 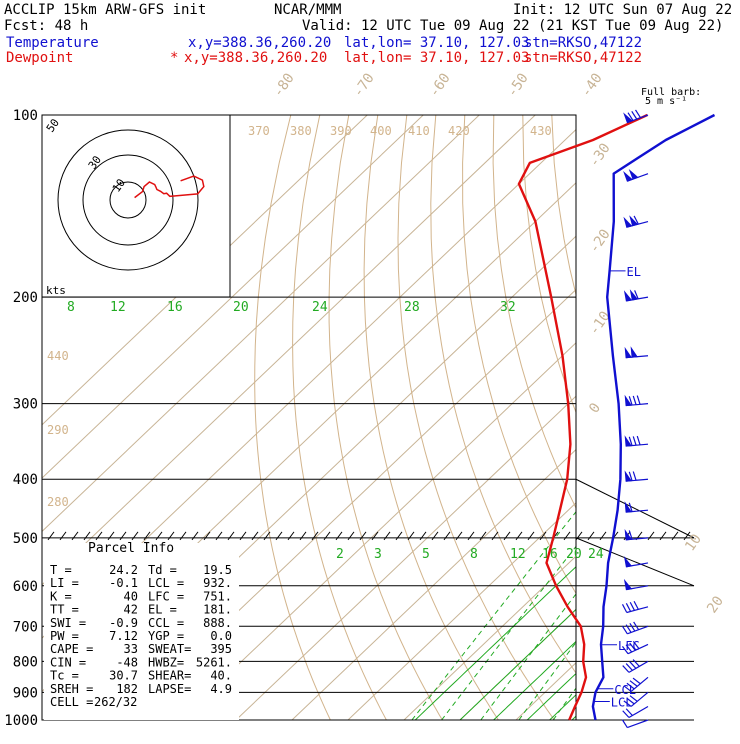 What do you see at coordinates (715, 604) in the screenshot?
I see `isotherm-label: 20` at bounding box center [715, 604].